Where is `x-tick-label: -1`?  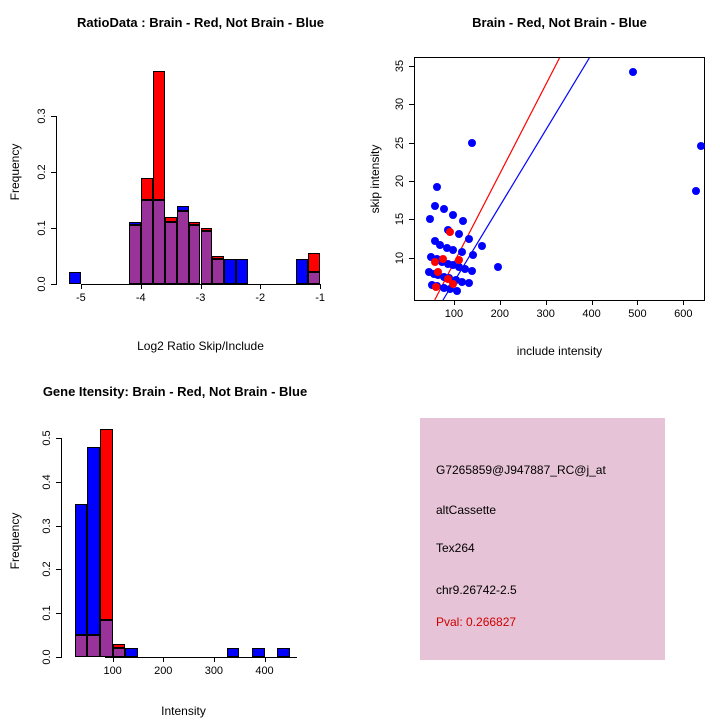
x-tick-label: -1 is located at coordinates (320, 298).